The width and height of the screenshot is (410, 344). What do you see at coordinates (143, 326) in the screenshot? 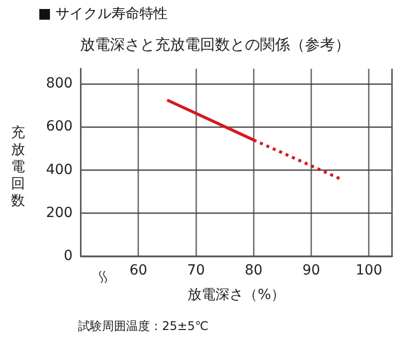
I see `text: 試験周囲温度：25±5℃` at bounding box center [143, 326].